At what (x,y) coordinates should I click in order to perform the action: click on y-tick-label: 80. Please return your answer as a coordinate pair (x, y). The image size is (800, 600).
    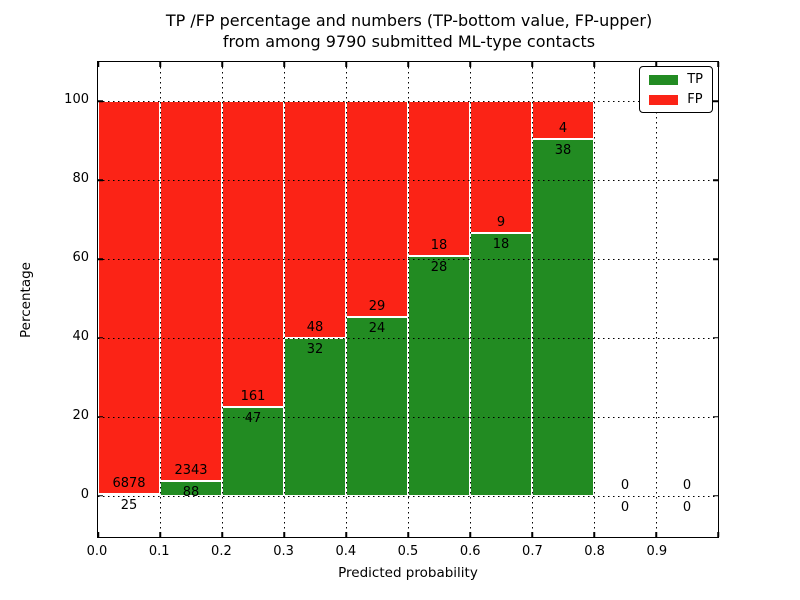
    Looking at the image, I should click on (80, 178).